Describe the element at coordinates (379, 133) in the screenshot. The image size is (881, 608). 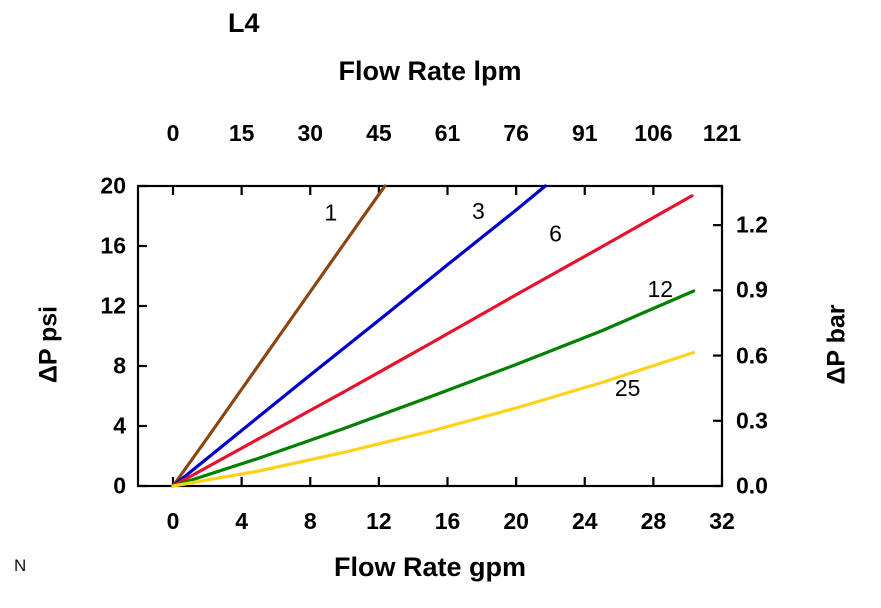
I see `x-tick-label-top: 45` at that location.